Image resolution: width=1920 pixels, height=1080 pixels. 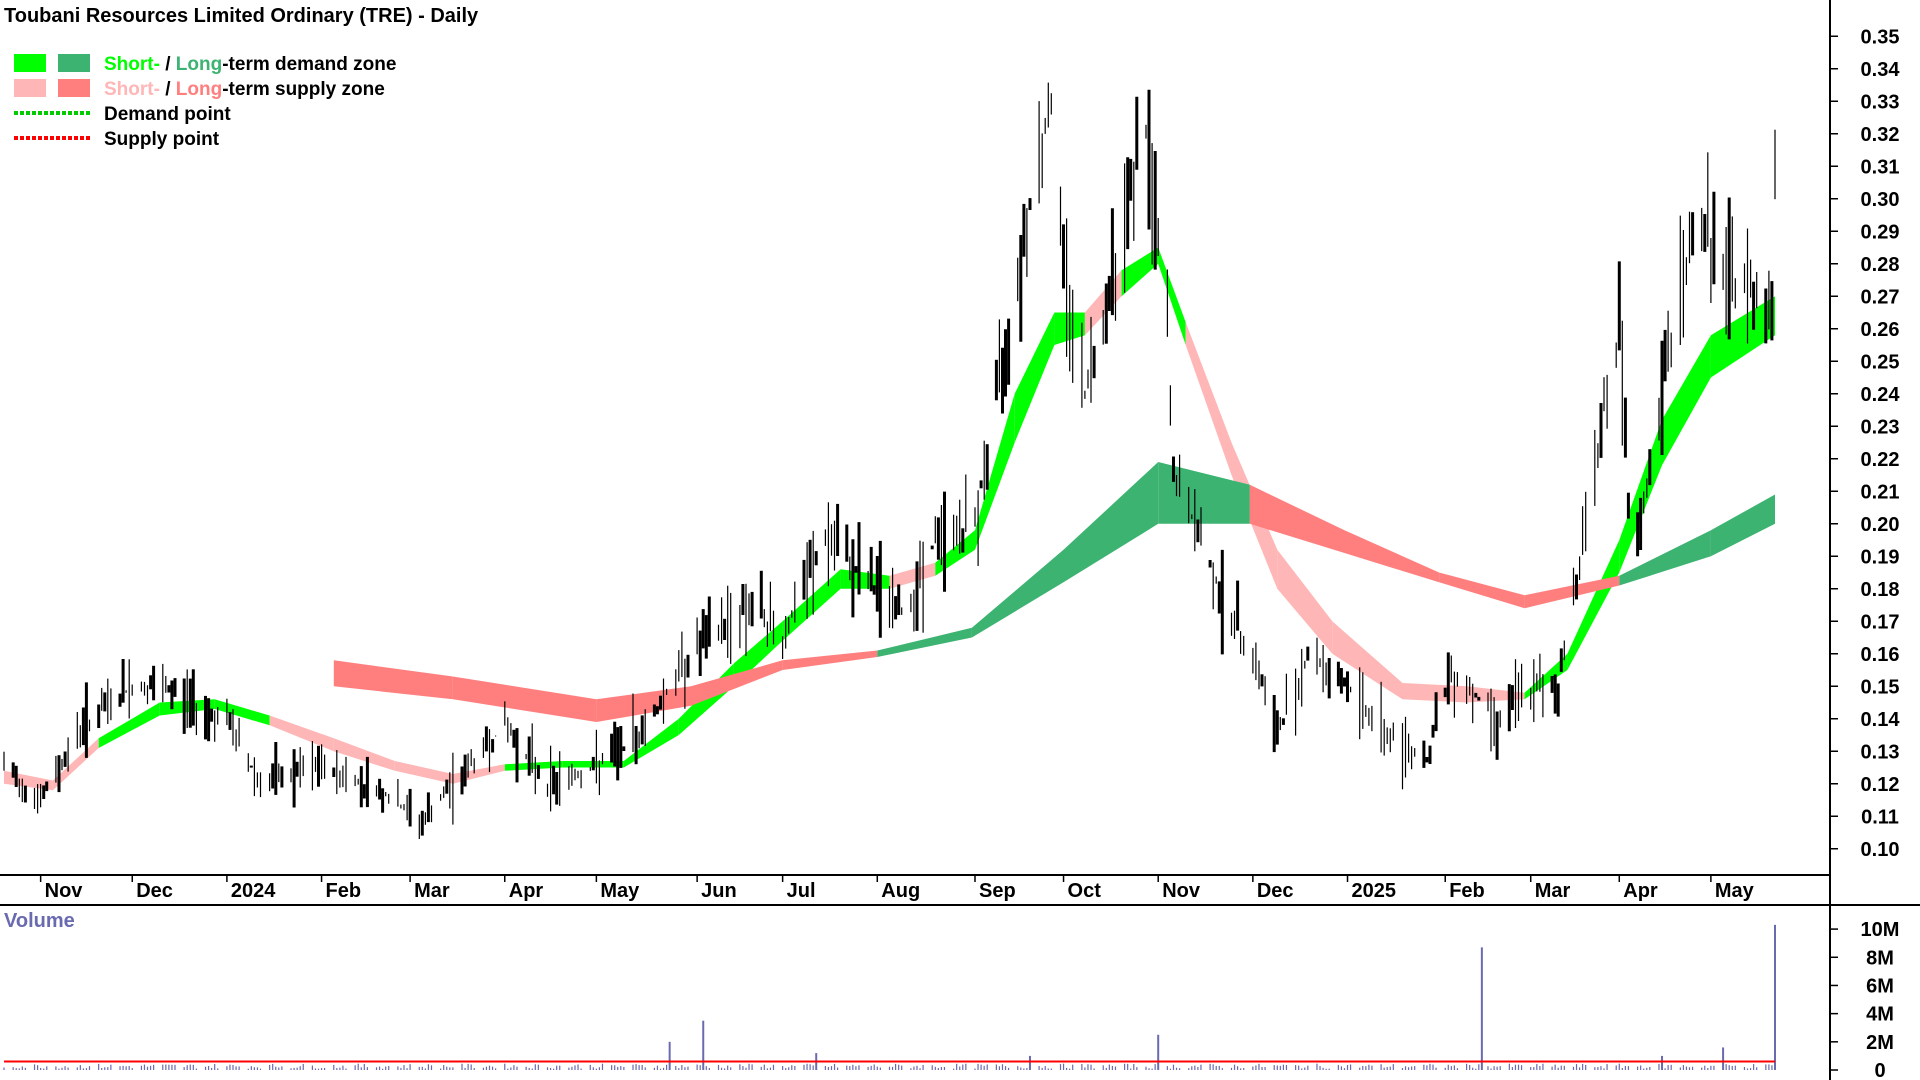 What do you see at coordinates (303, 89) in the screenshot?
I see `legend-label-part: -term supply zone` at bounding box center [303, 89].